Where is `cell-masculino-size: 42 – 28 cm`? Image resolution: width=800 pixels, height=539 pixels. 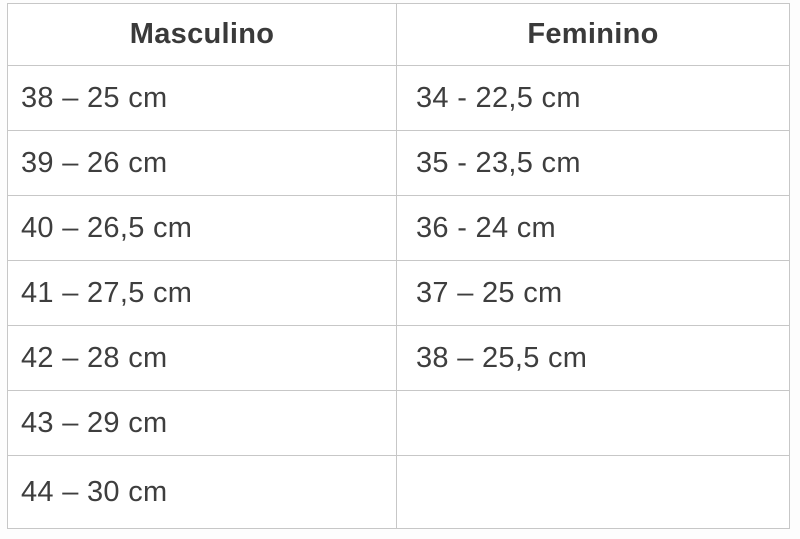
cell-masculino-size: 42 – 28 cm is located at coordinates (202, 358).